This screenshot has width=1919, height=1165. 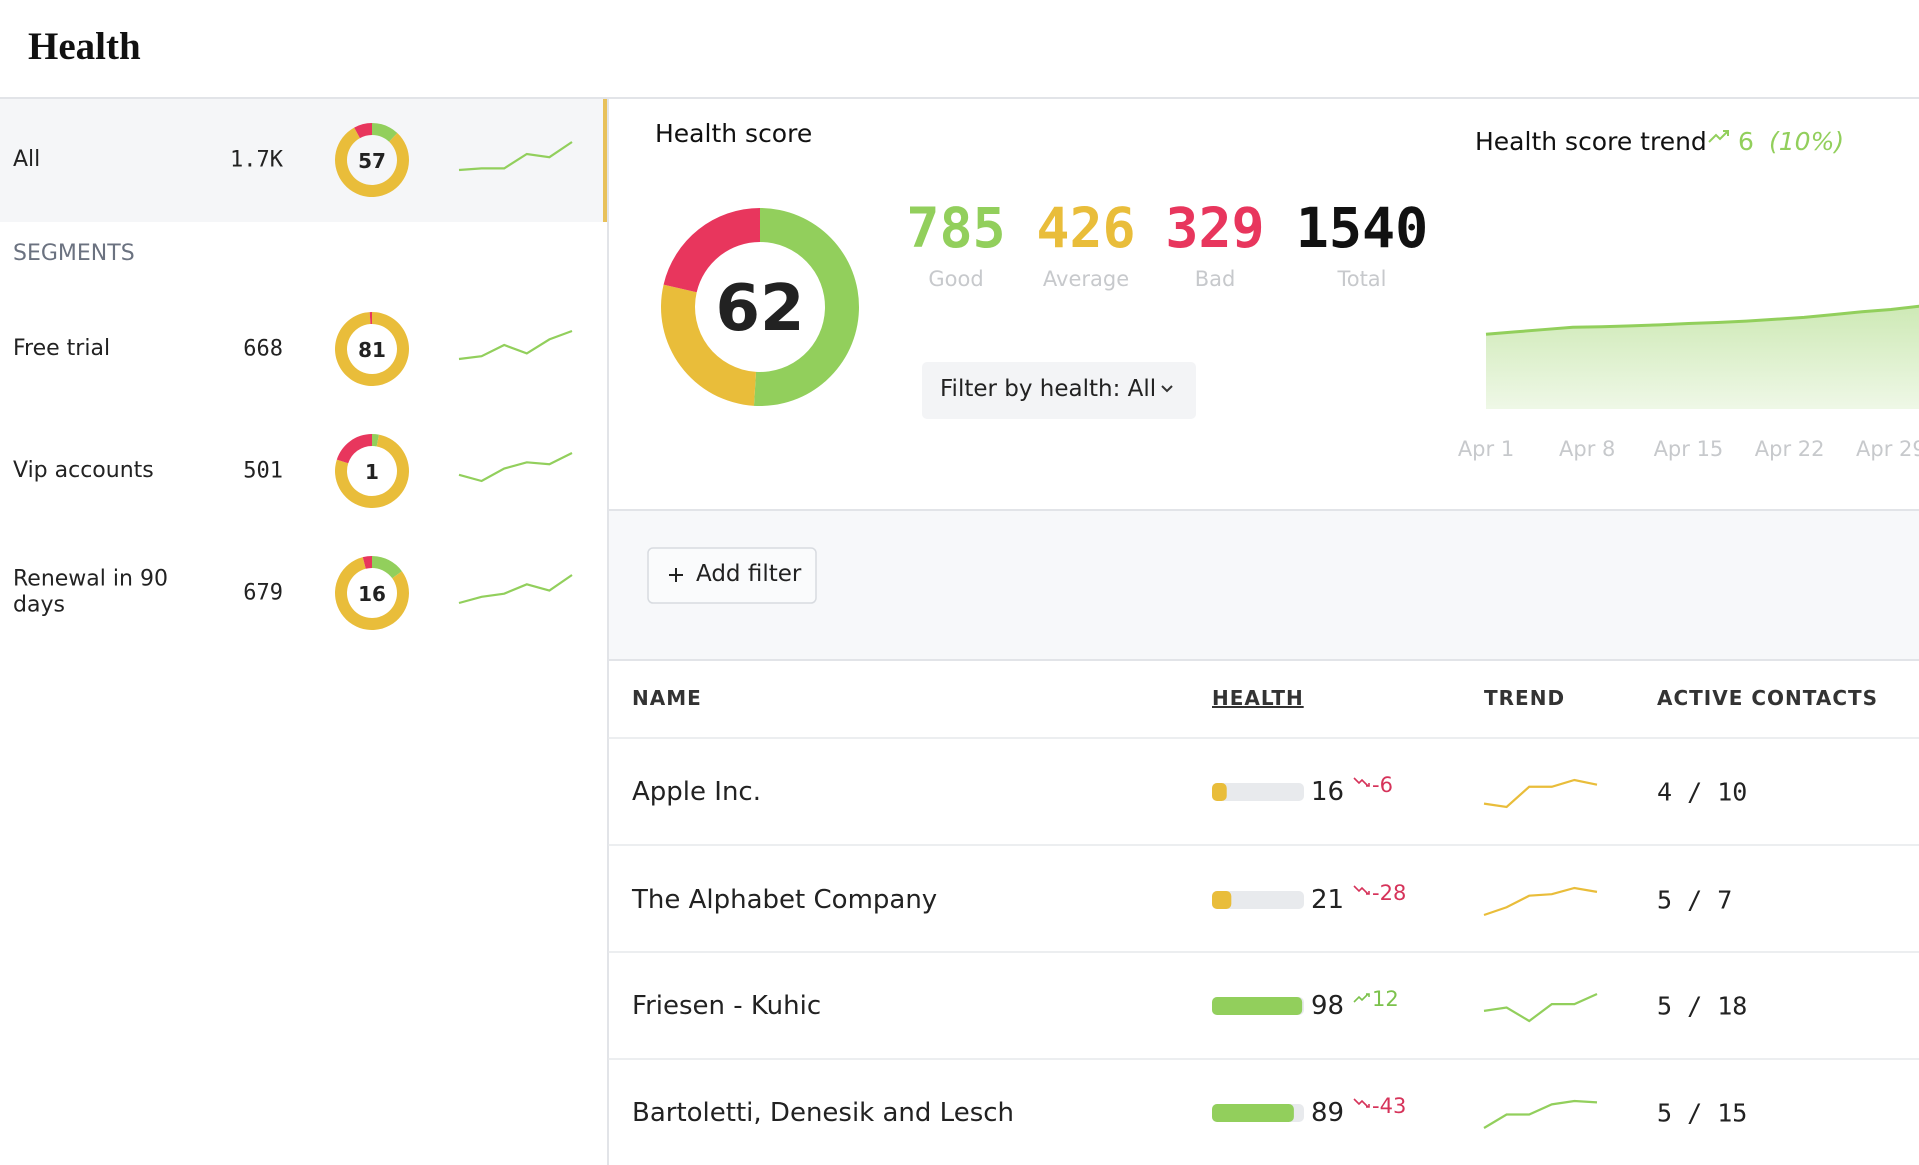 I want to click on trend-line, so click(x=1702, y=320).